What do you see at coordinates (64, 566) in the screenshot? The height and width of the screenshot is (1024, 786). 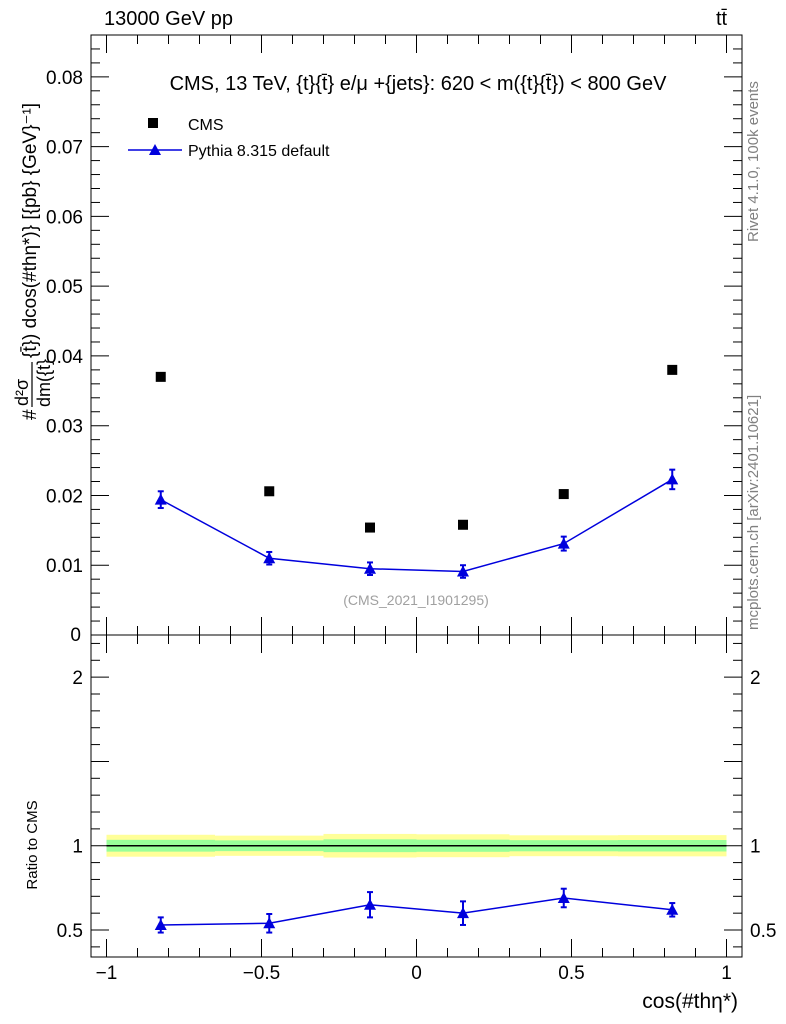 I see `main-y-tick-label: 0.01` at bounding box center [64, 566].